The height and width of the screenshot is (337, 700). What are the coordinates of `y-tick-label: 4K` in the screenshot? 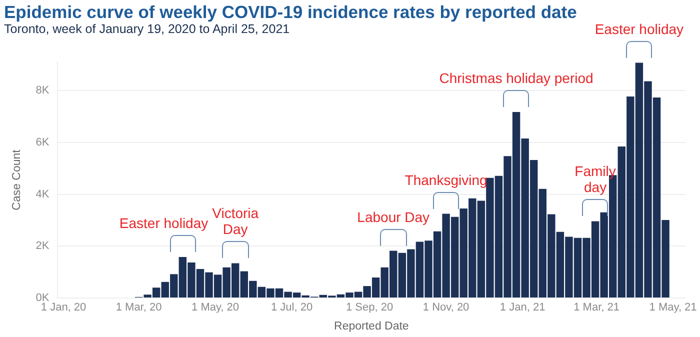 It's located at (43, 194).